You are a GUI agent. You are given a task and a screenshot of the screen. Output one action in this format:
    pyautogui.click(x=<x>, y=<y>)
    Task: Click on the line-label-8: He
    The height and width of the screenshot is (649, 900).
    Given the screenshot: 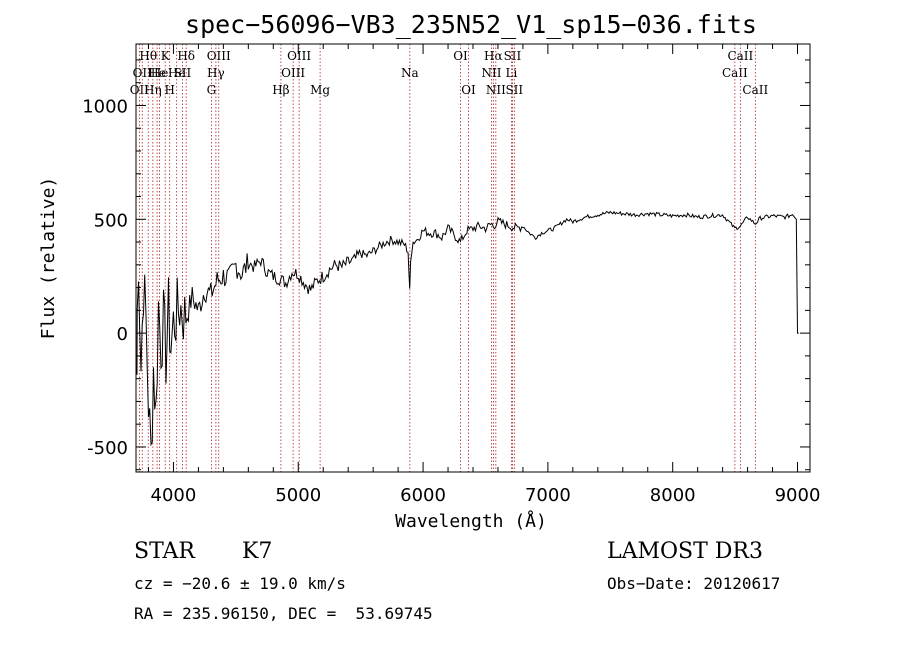 What is the action you would take?
    pyautogui.click(x=177, y=73)
    